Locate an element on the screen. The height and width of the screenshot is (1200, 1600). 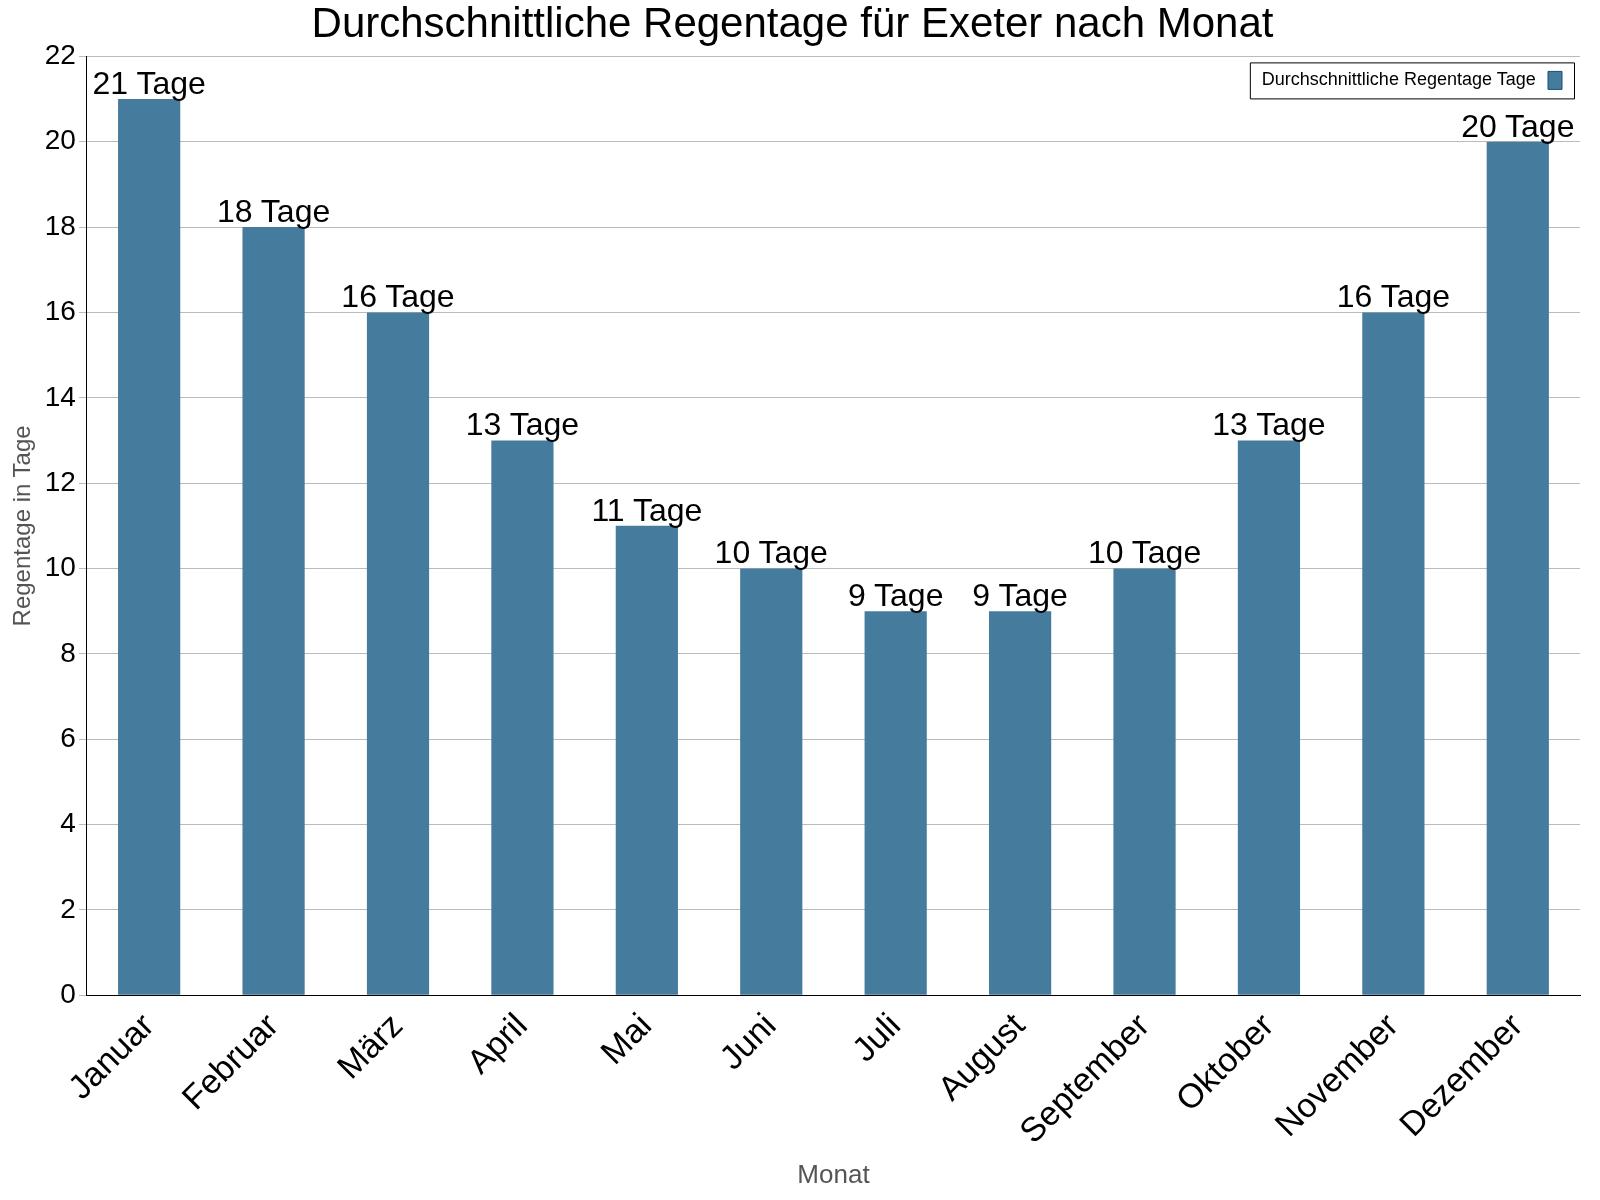
y-tick-label: 6 is located at coordinates (68, 737).